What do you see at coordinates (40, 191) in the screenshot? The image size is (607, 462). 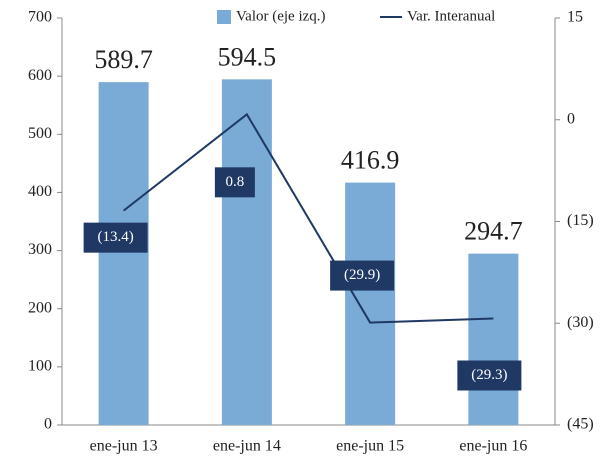 I see `y-tick-label: 400` at bounding box center [40, 191].